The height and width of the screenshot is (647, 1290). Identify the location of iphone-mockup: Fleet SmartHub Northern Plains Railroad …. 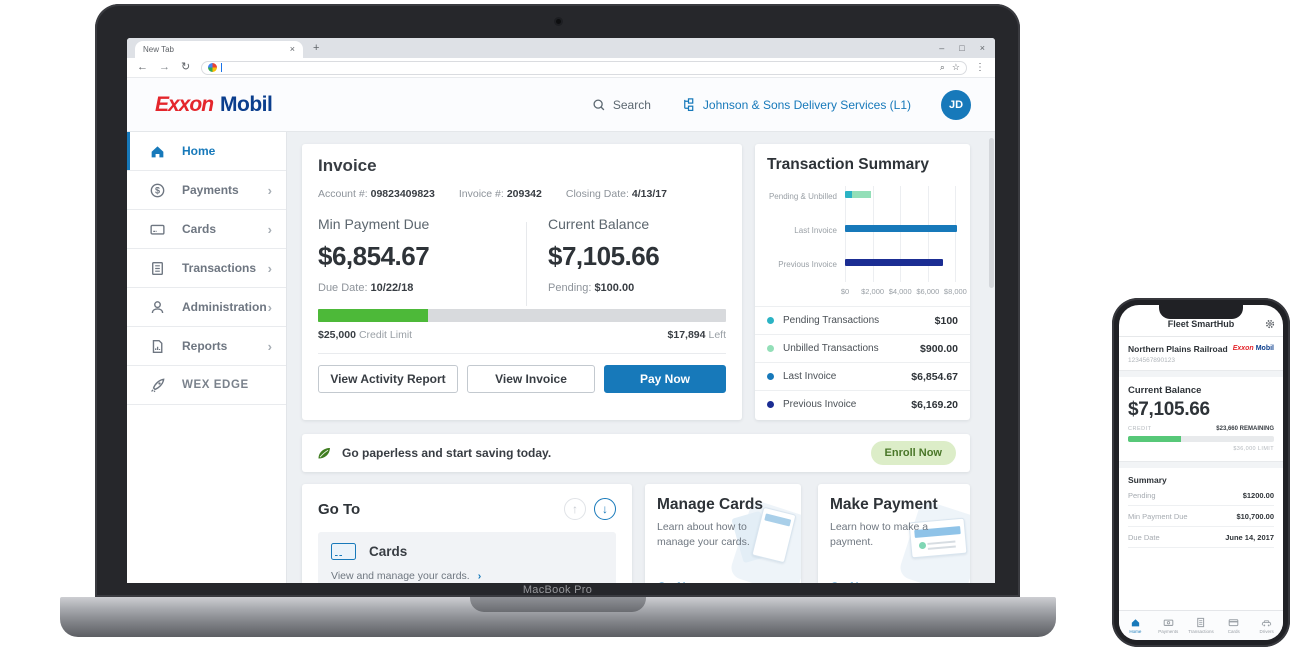
(1201, 472).